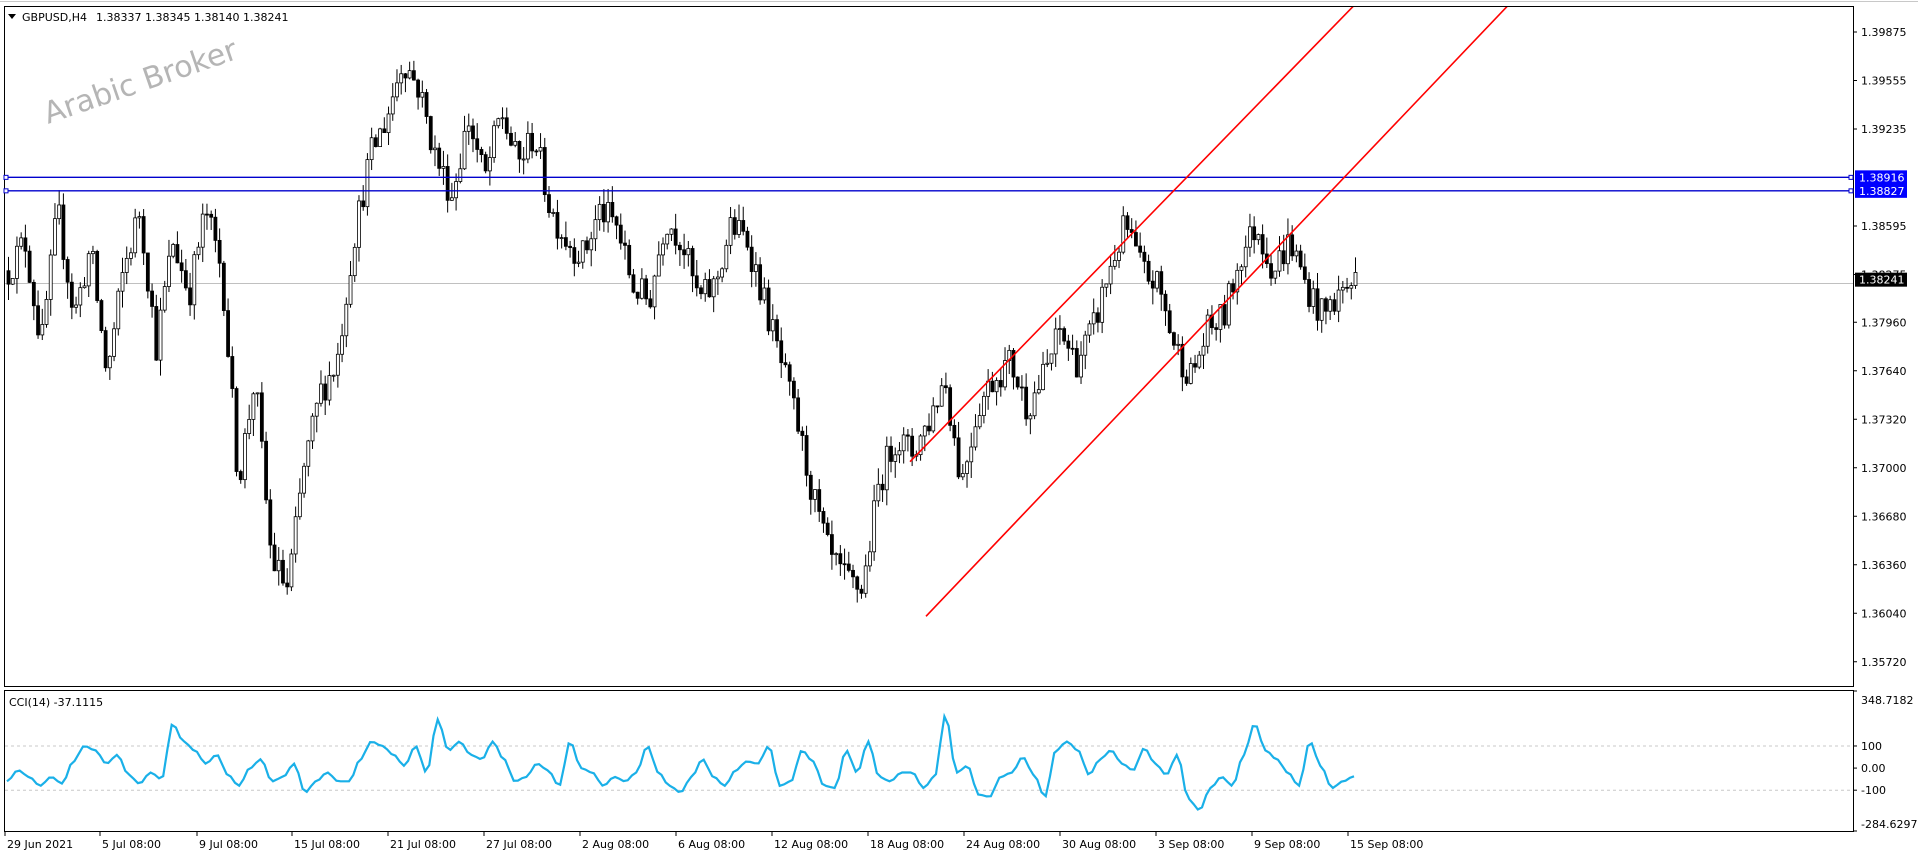  What do you see at coordinates (1873, 768) in the screenshot?
I see `cci-tick-label: 0.00` at bounding box center [1873, 768].